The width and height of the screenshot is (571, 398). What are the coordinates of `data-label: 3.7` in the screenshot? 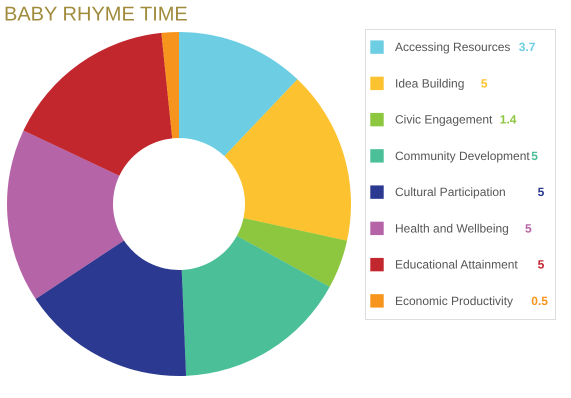 It's located at (527, 47).